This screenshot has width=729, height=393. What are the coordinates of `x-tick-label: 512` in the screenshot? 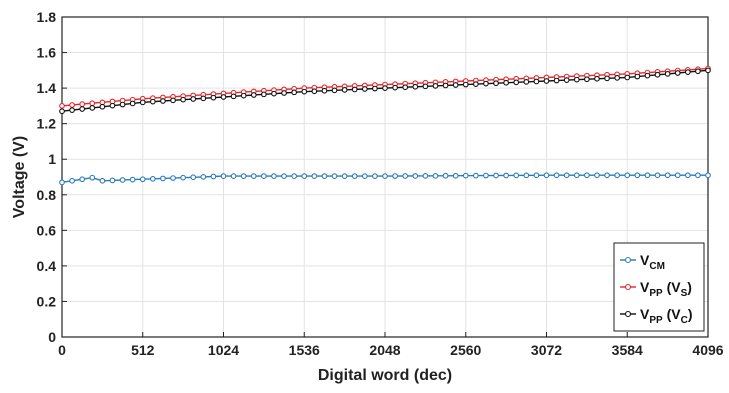 It's located at (143, 350).